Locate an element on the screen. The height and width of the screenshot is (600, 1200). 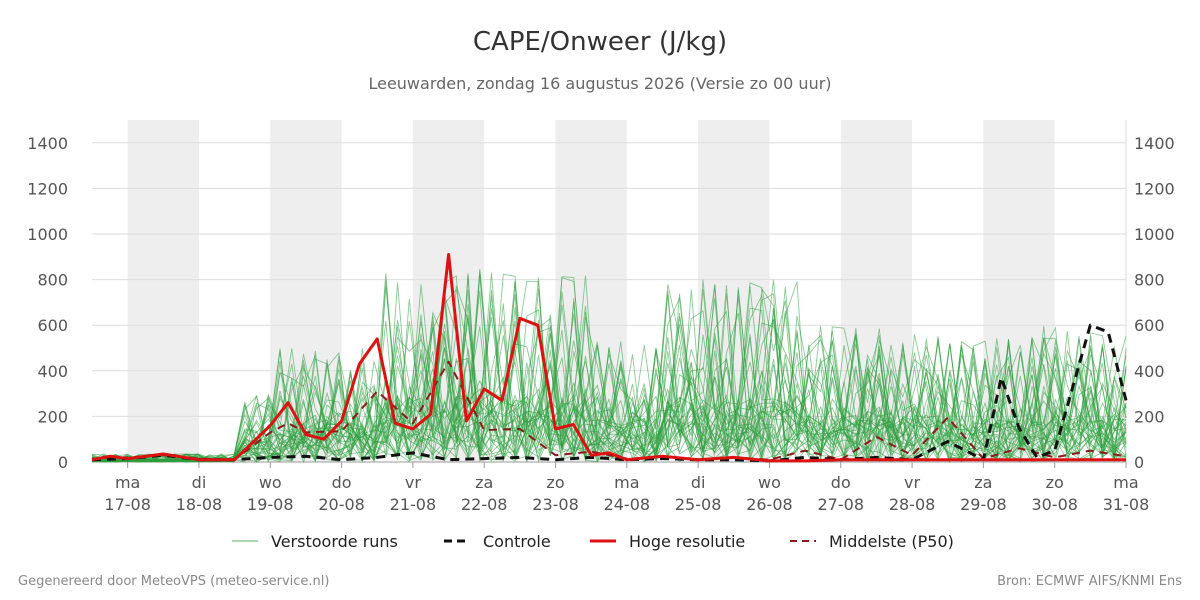
x-tick-day-1: di is located at coordinates (199, 482).